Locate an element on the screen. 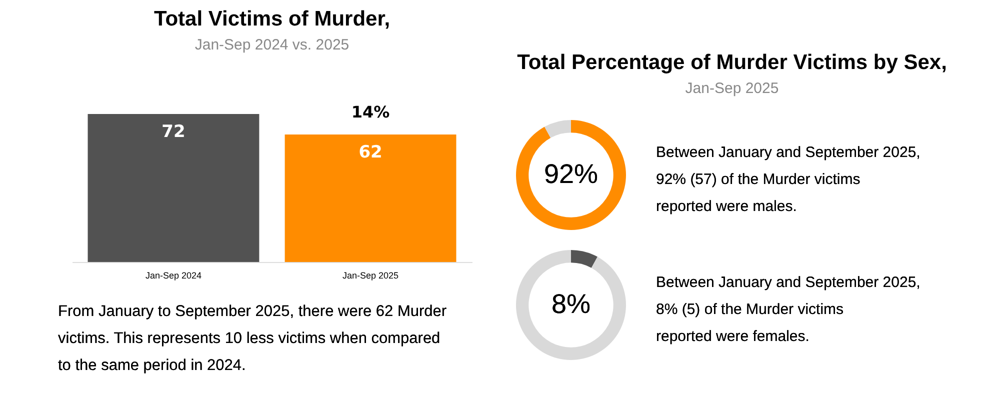 Image resolution: width=995 pixels, height=397 pixels. text: Jan-Sep 2025 is located at coordinates (732, 88).